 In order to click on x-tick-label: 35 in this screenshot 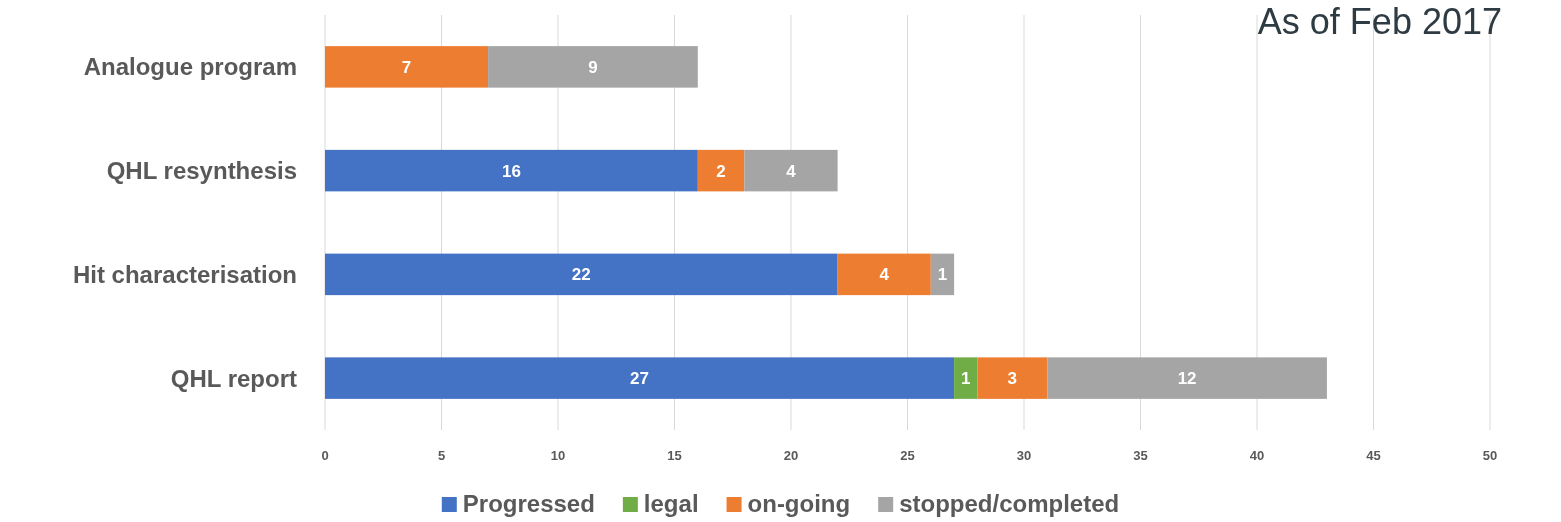, I will do `click(1140, 455)`.